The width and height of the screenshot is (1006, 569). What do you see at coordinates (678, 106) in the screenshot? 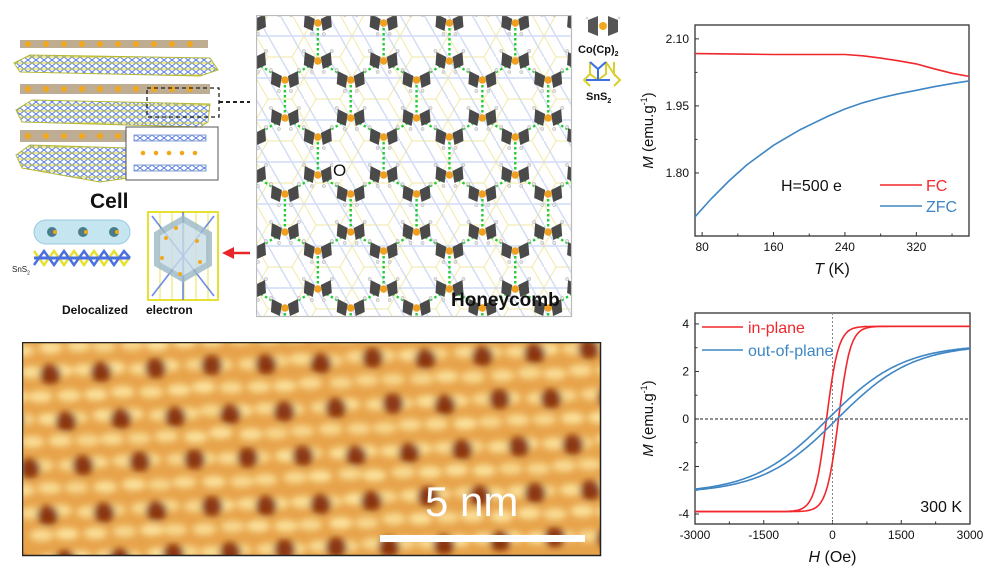
I see `y-tick-label: 1.95` at bounding box center [678, 106].